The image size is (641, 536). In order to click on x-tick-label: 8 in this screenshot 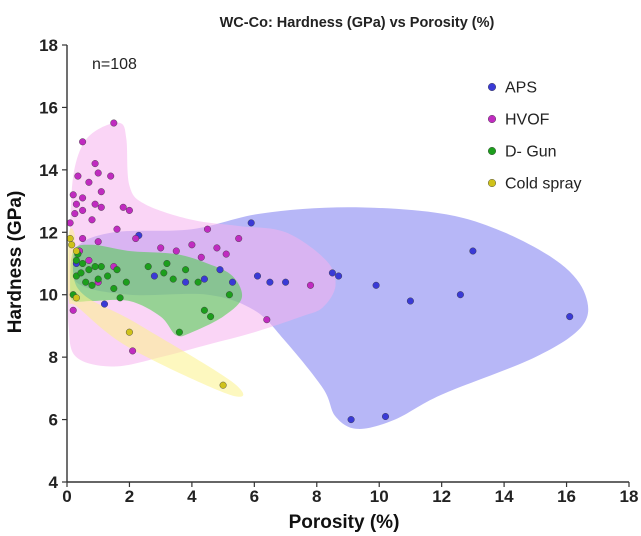, I will do `click(316, 496)`.